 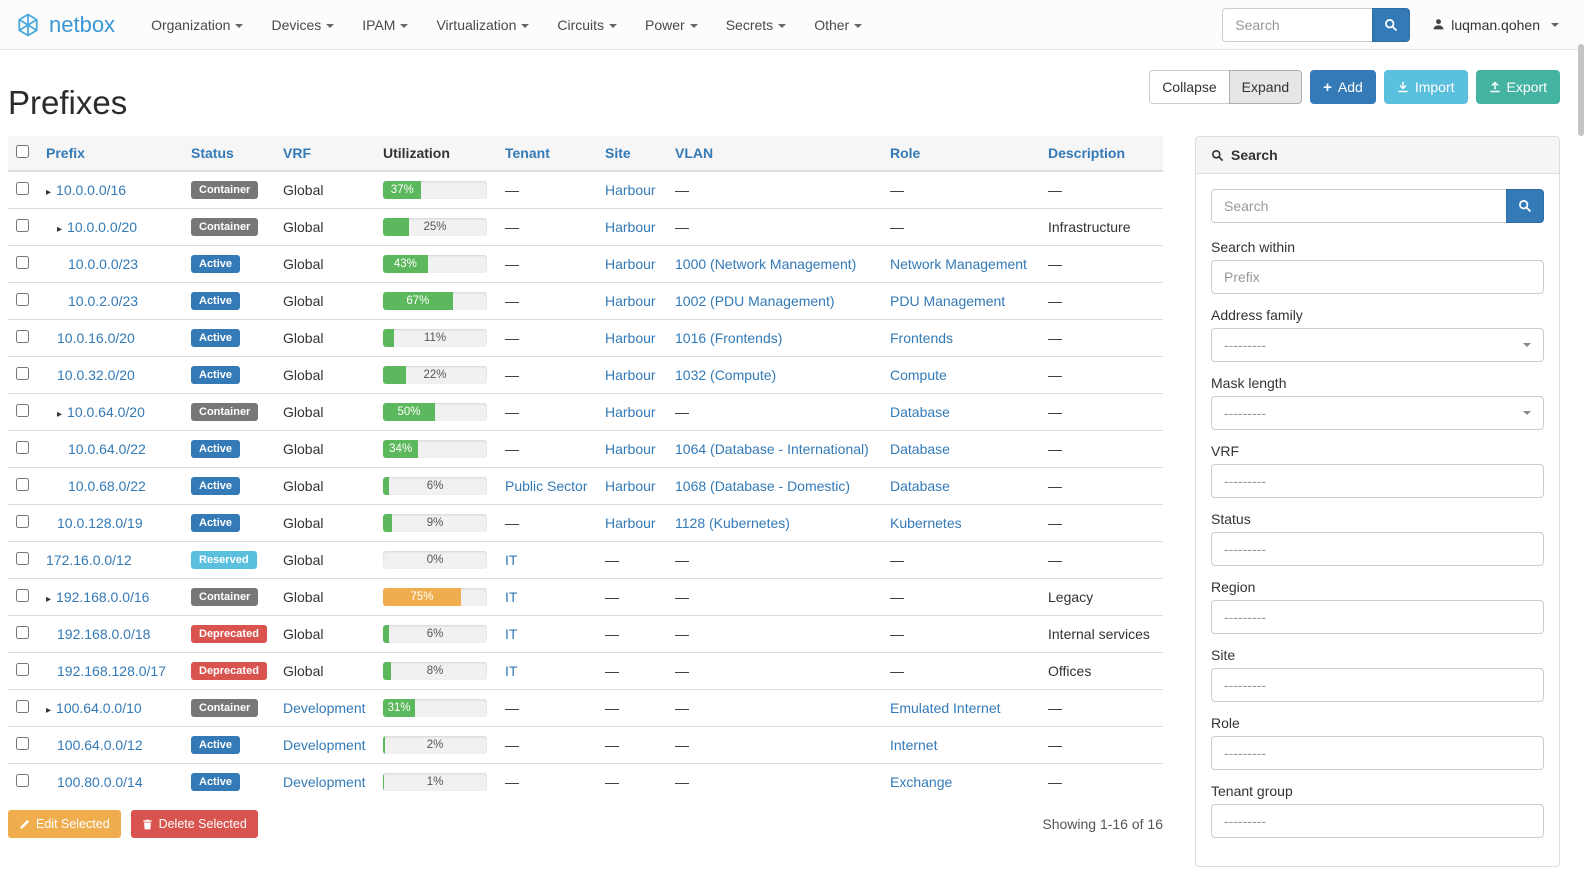 What do you see at coordinates (103, 300) in the screenshot?
I see `prefix-link: 10.0.2.0/23` at bounding box center [103, 300].